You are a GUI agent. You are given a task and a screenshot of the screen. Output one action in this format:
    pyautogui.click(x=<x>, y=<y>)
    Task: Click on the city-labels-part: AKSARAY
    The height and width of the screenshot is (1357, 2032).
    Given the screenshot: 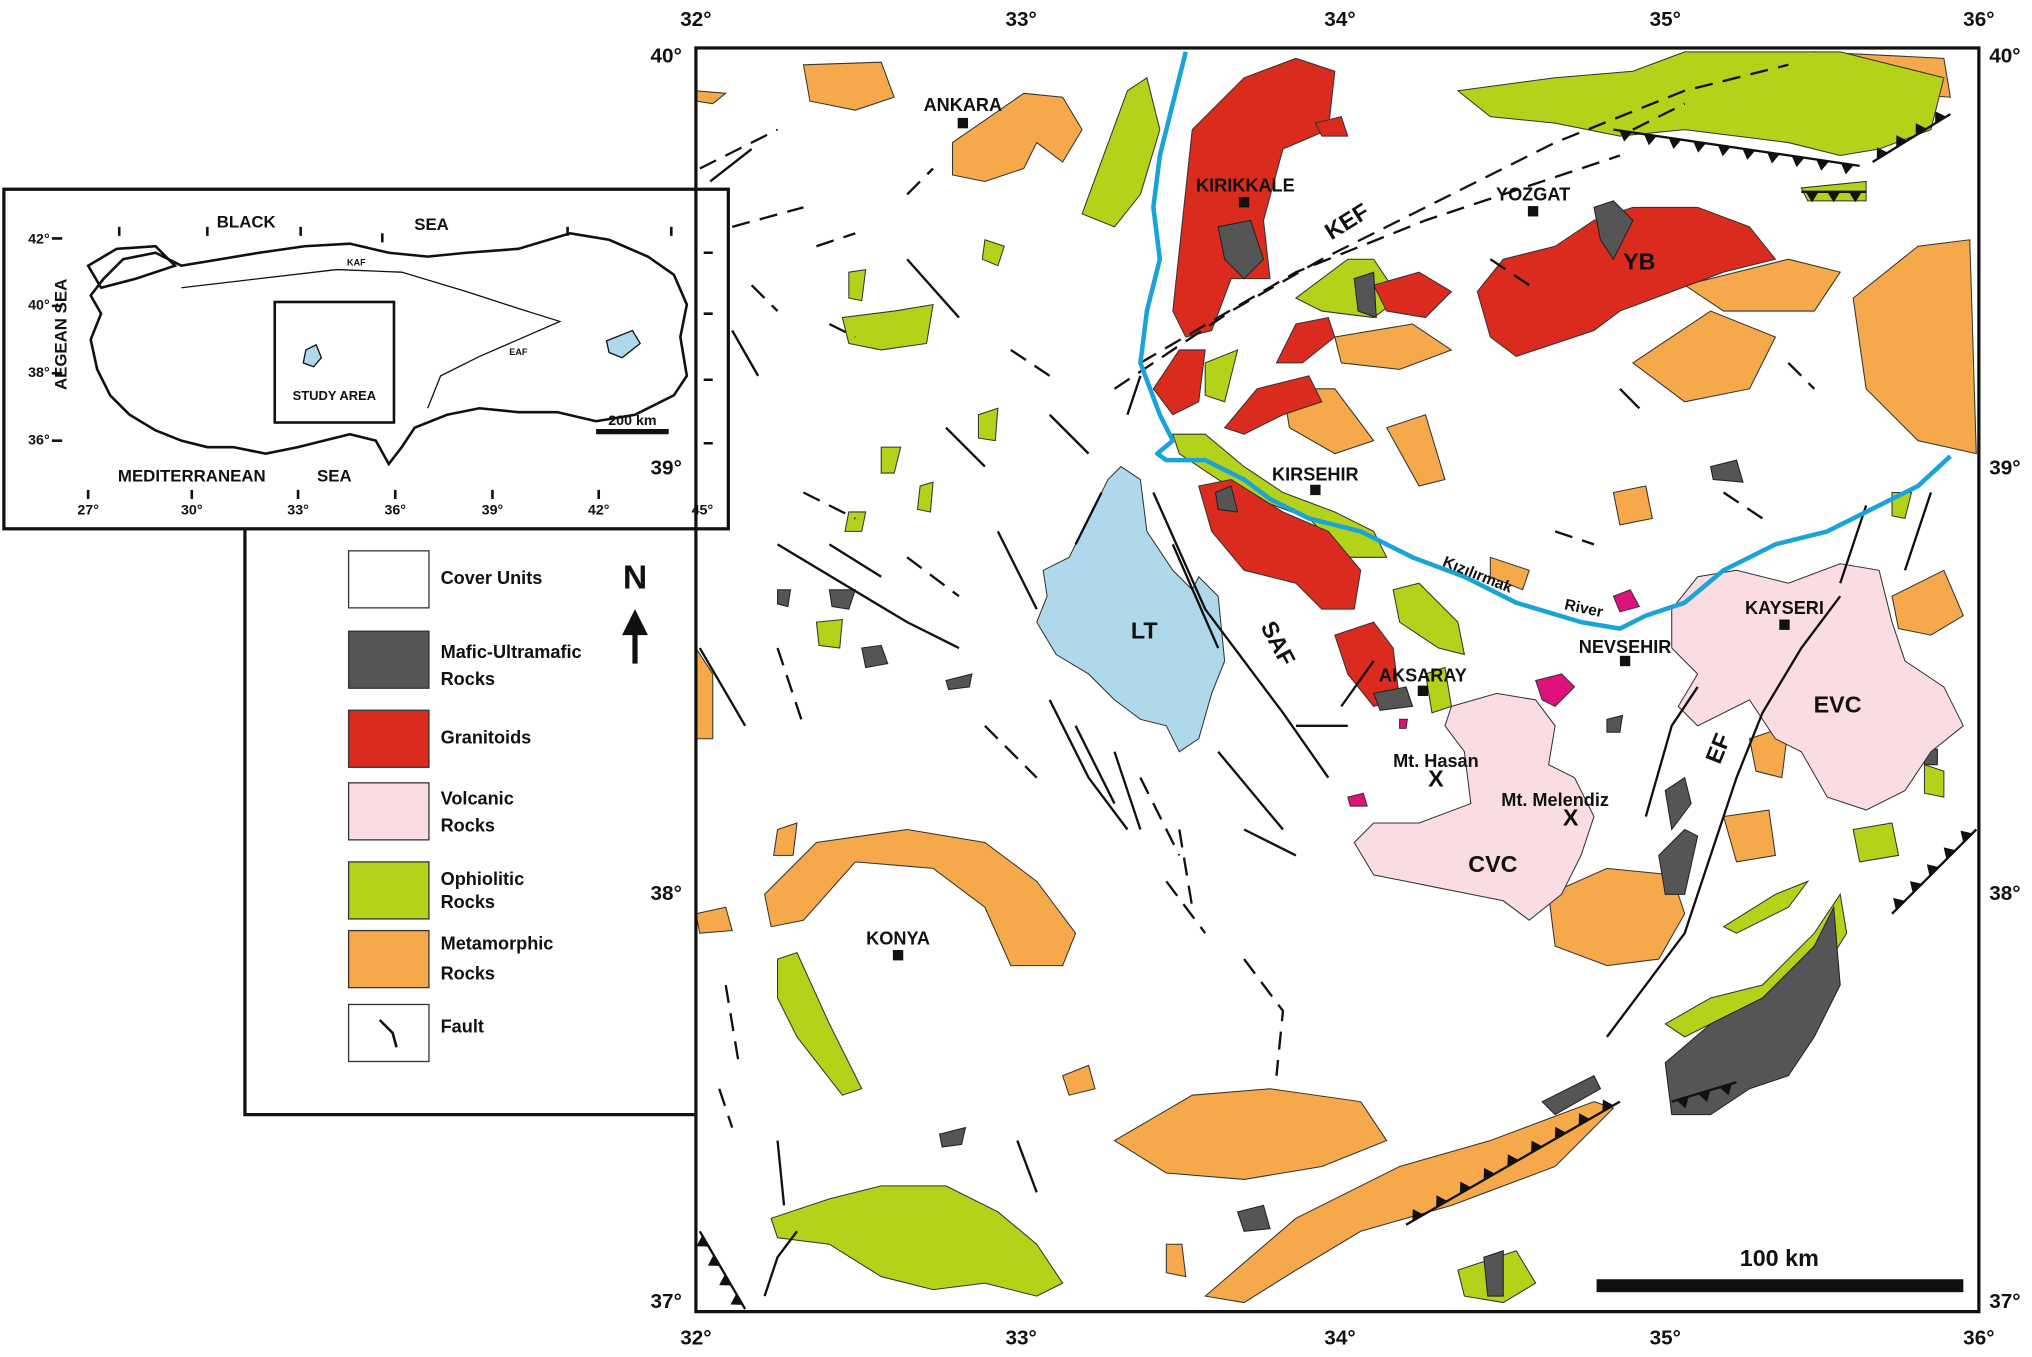 What is the action you would take?
    pyautogui.click(x=1423, y=675)
    